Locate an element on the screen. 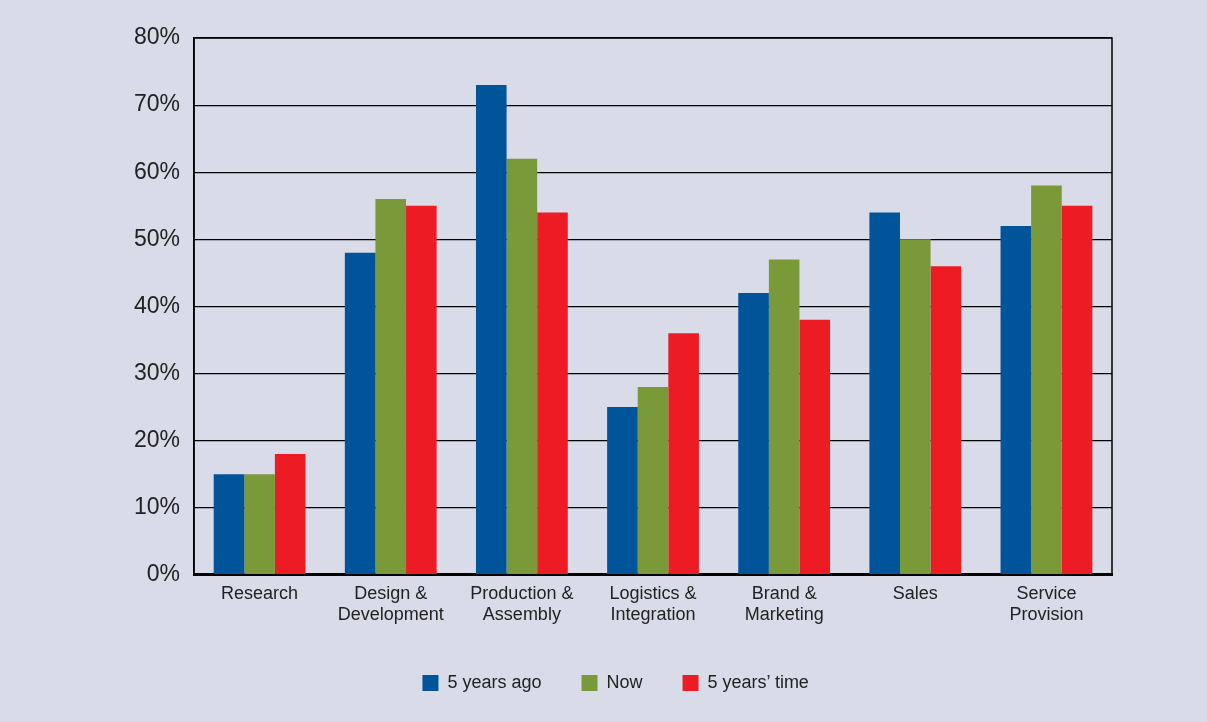 The image size is (1207, 722). x-tick-label: Logistics & Integration is located at coordinates (653, 603).